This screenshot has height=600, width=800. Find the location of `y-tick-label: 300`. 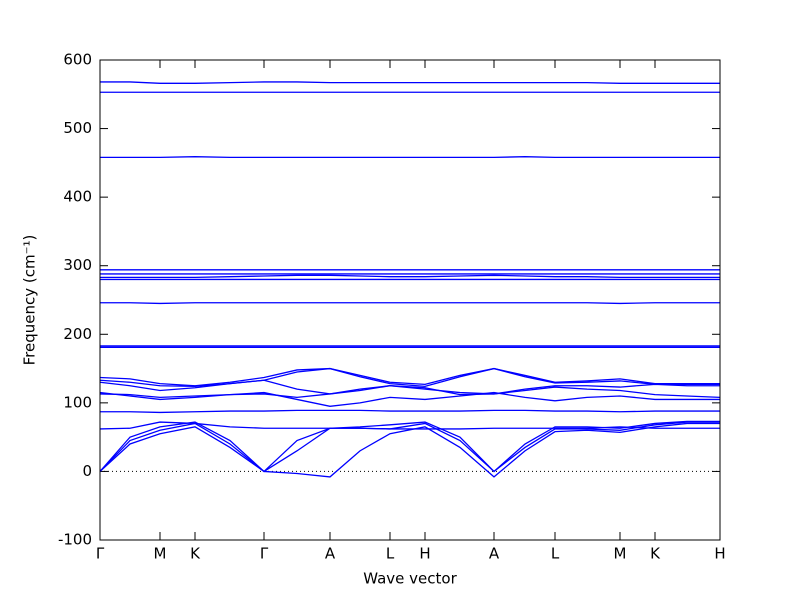

y-tick-label: 300 is located at coordinates (77, 265).